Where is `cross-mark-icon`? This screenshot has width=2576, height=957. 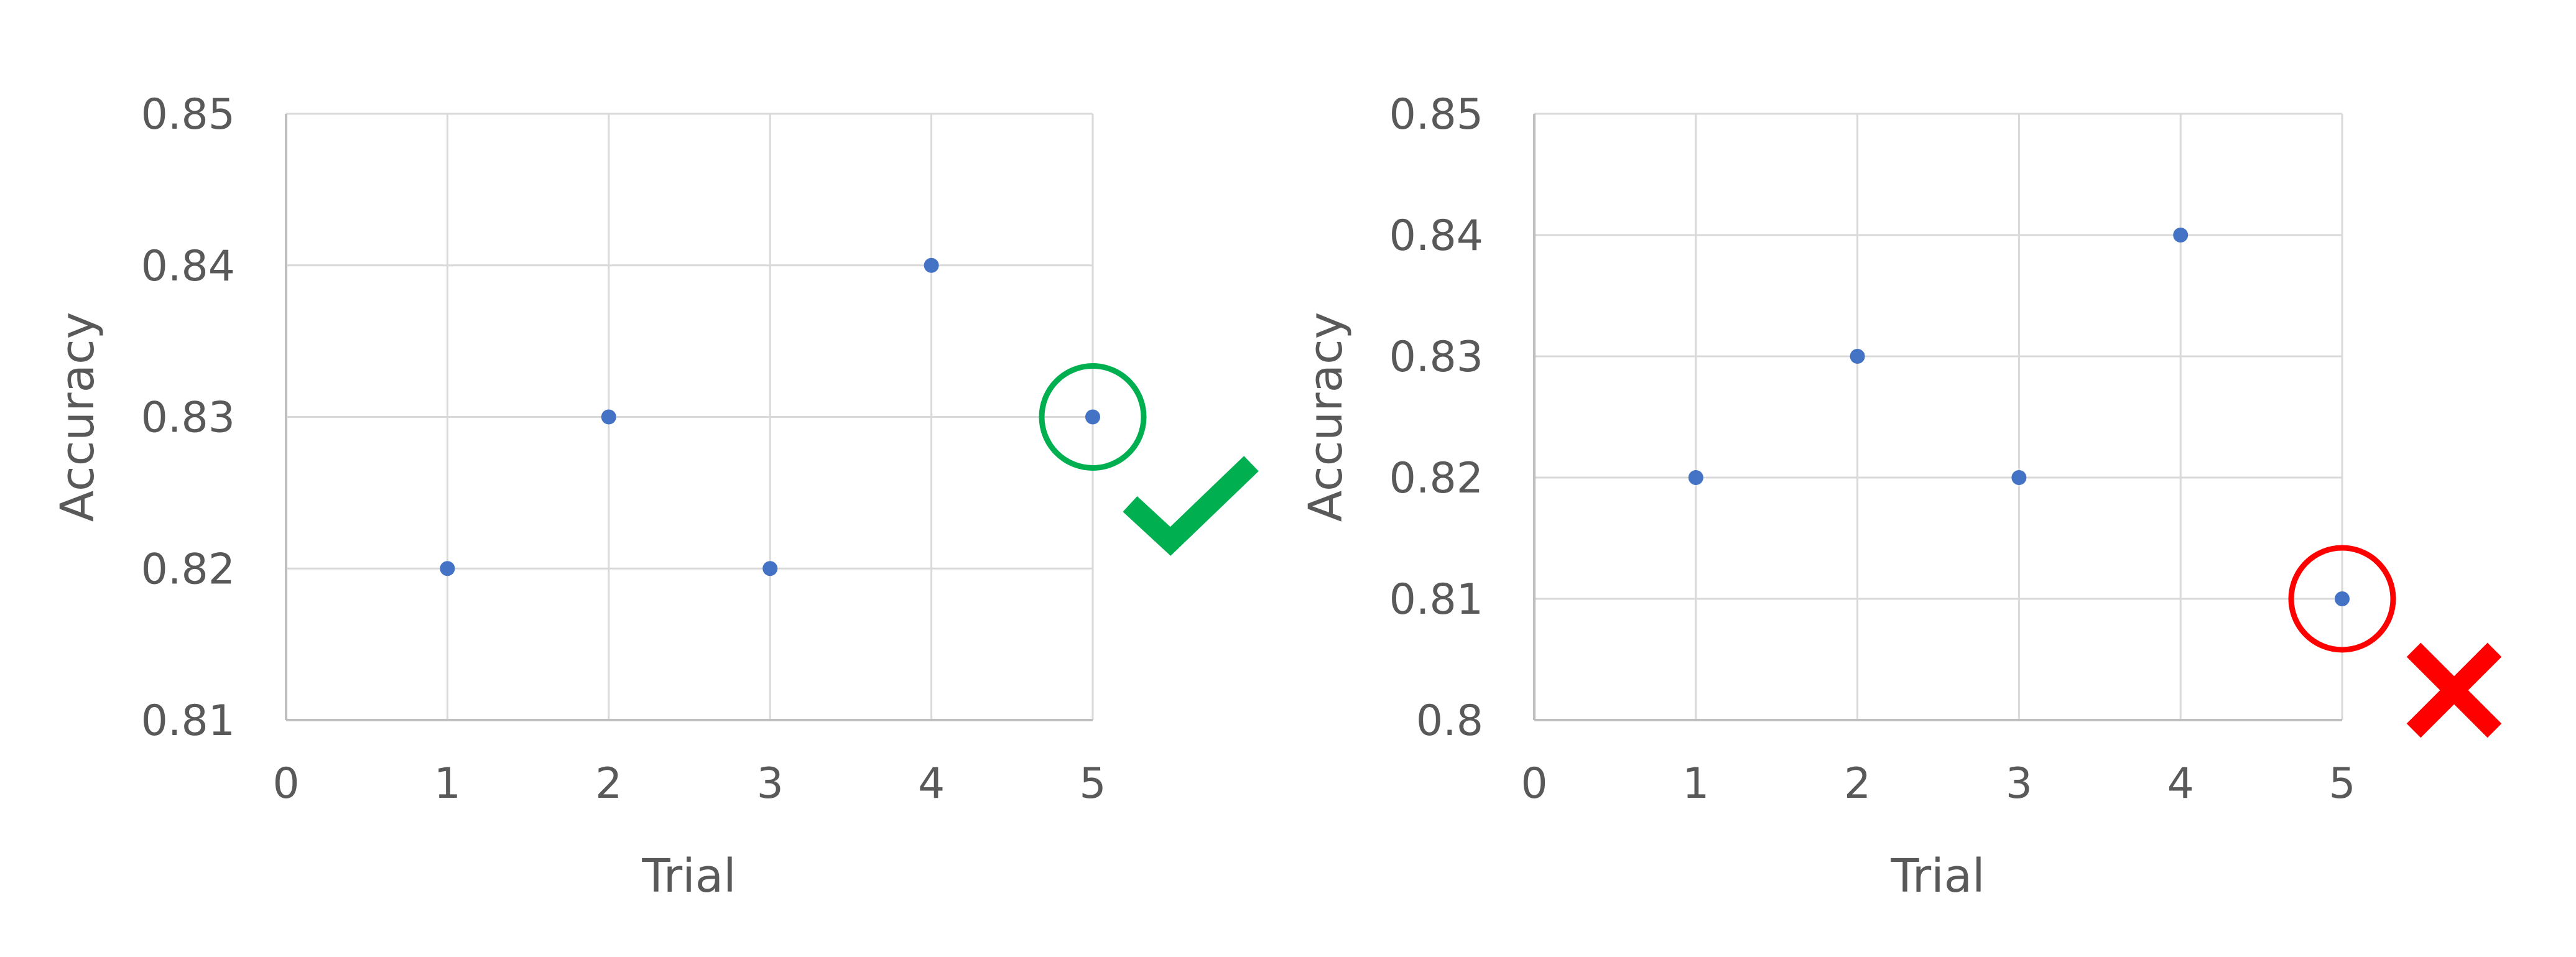
cross-mark-icon is located at coordinates (2454, 690).